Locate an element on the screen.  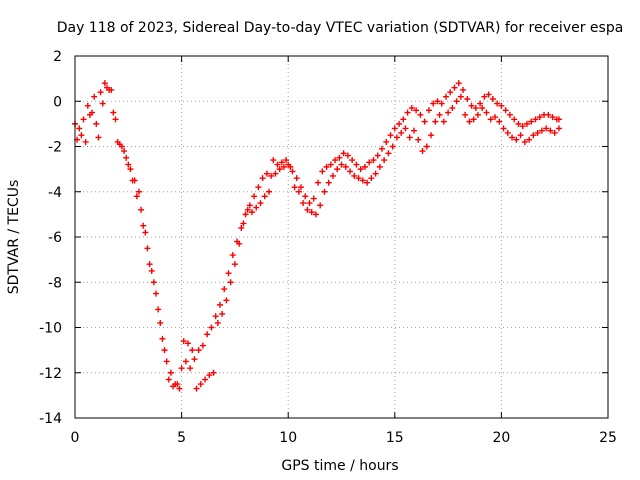
y-tick-label: -14 is located at coordinates (50, 419).